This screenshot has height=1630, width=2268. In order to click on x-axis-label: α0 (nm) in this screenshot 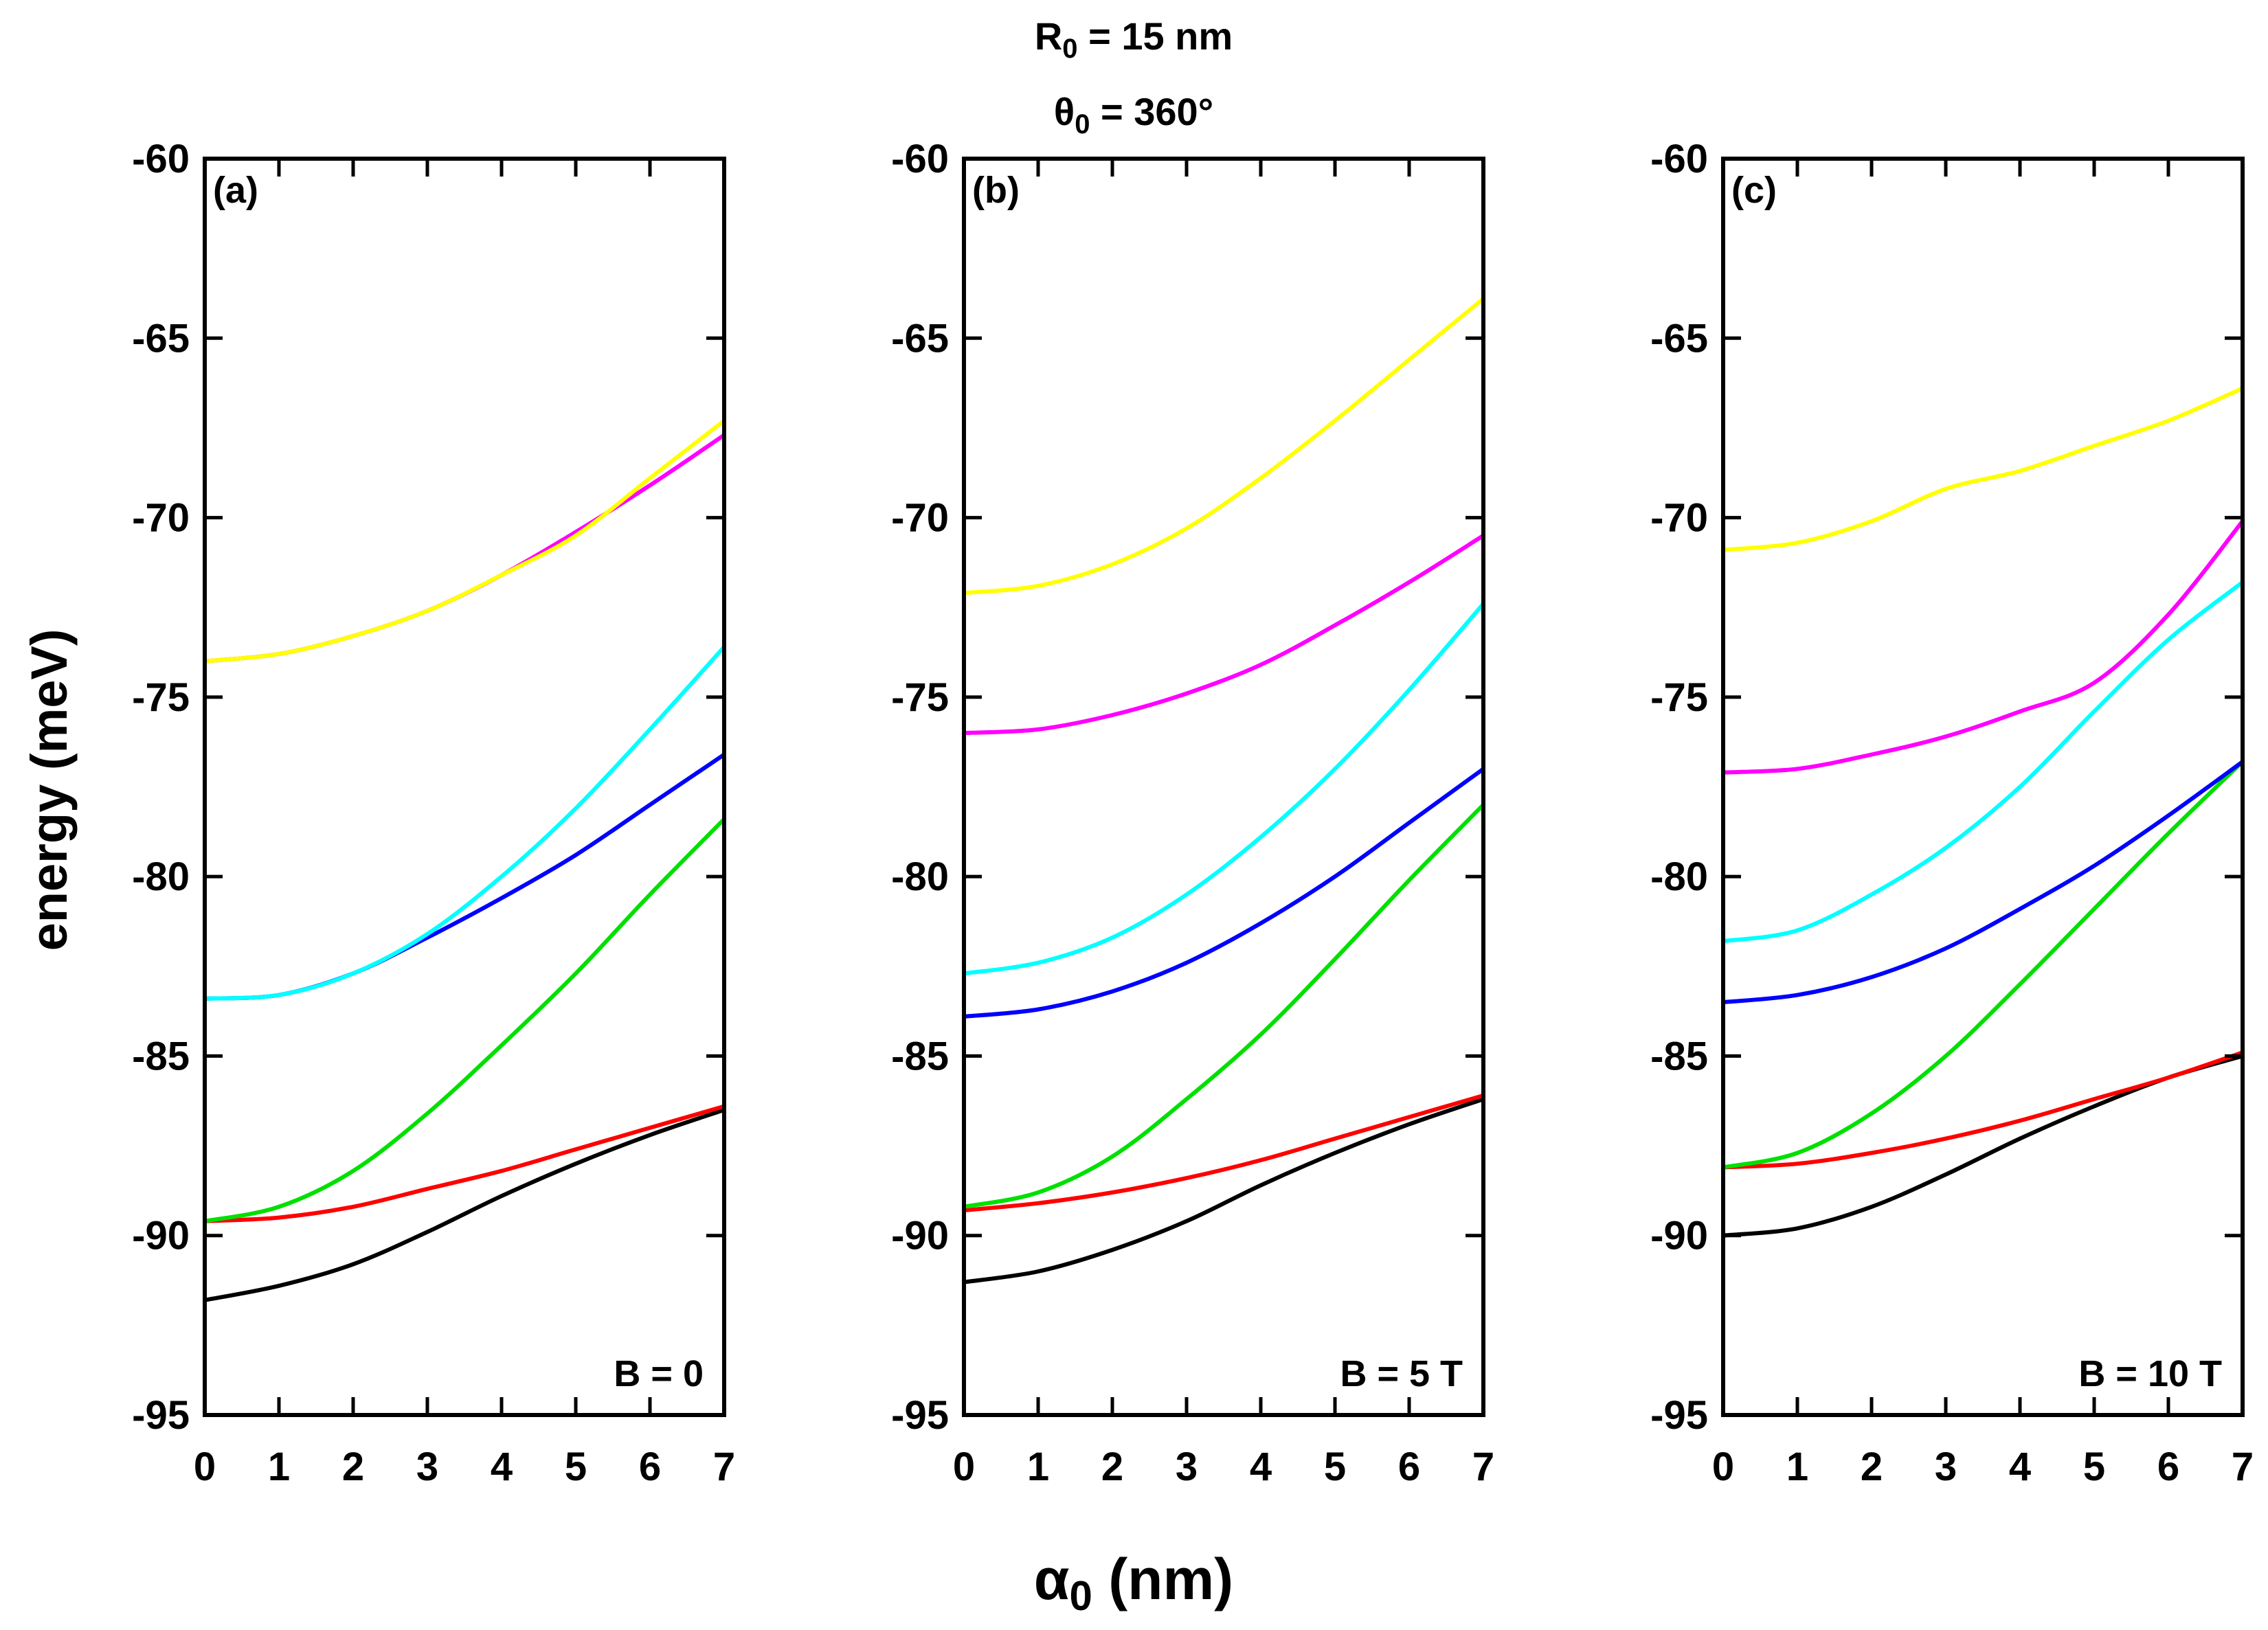, I will do `click(1133, 1583)`.